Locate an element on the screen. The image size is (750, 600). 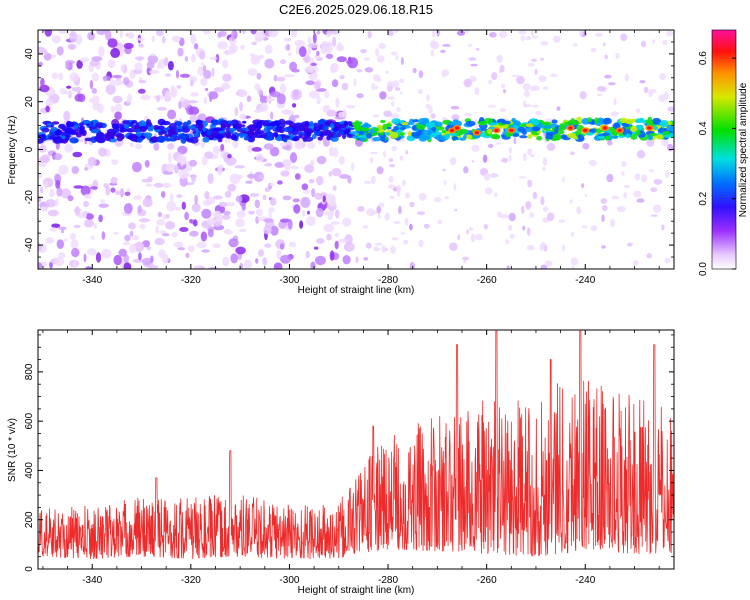
spectrogram-x-tick-label: -300 is located at coordinates (289, 280).